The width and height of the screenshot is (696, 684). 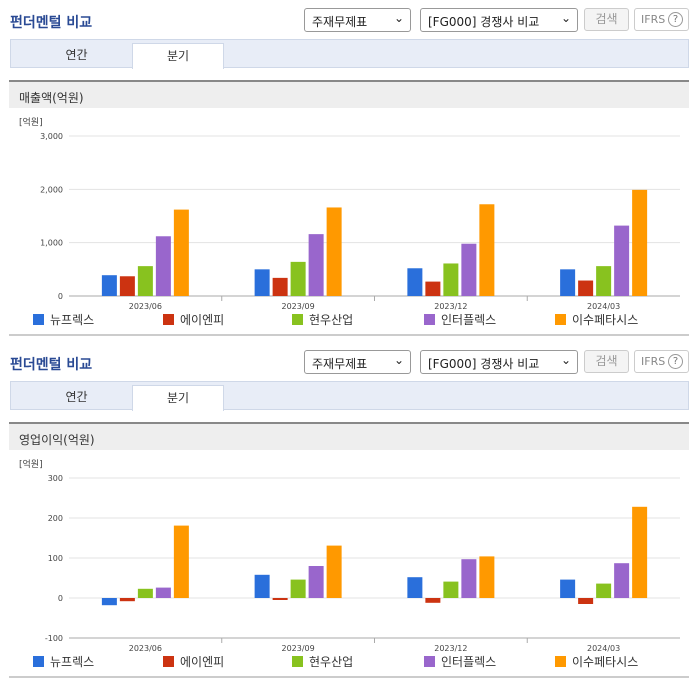 I want to click on statement-type-value: 주재무제표, so click(x=340, y=22).